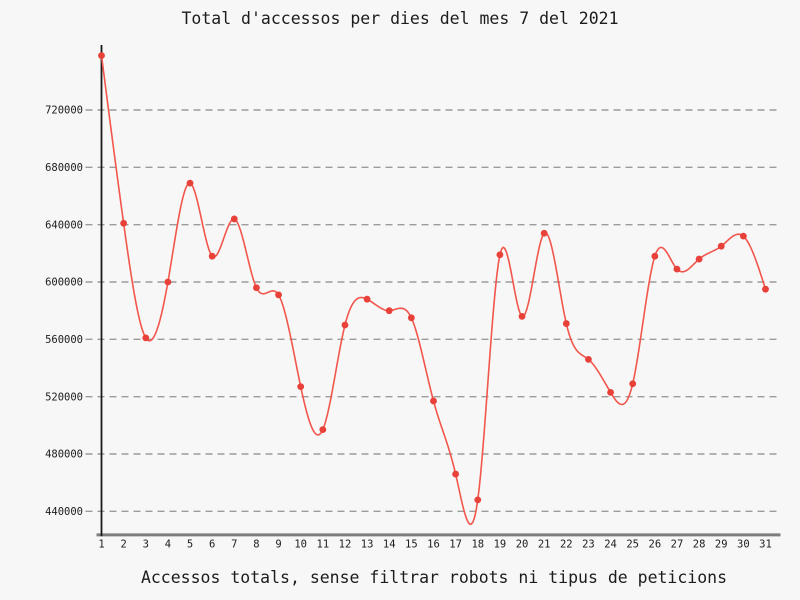  Describe the element at coordinates (455, 545) in the screenshot. I see `x-tick-label: 17` at that location.